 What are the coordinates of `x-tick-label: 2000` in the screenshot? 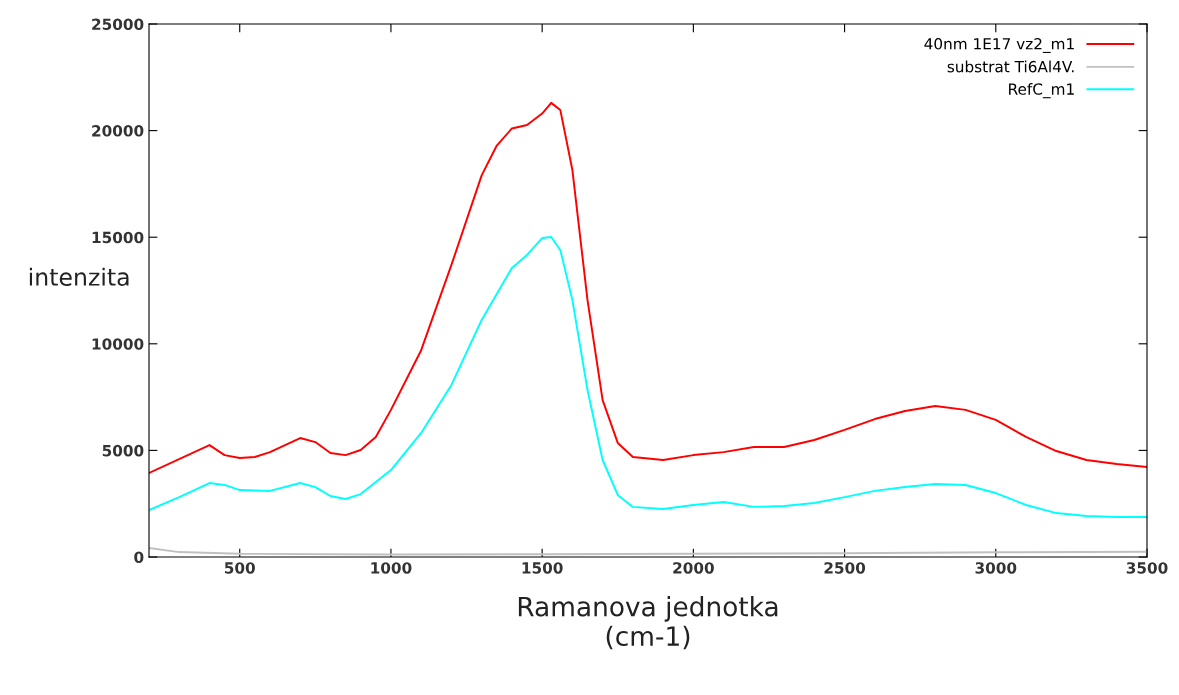 It's located at (693, 568).